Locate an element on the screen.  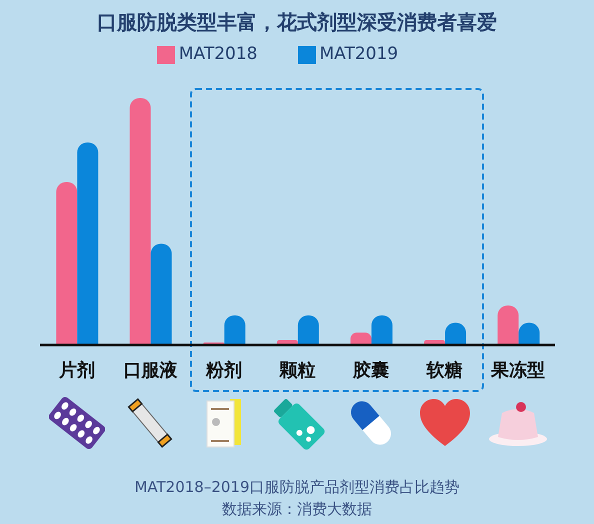
legend-label: MAT2018 is located at coordinates (218, 54).